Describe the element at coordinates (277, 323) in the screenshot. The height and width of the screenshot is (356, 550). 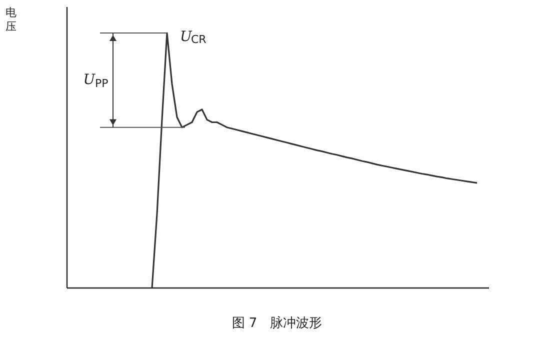
I see `text: 图 7 脉冲波形` at that location.